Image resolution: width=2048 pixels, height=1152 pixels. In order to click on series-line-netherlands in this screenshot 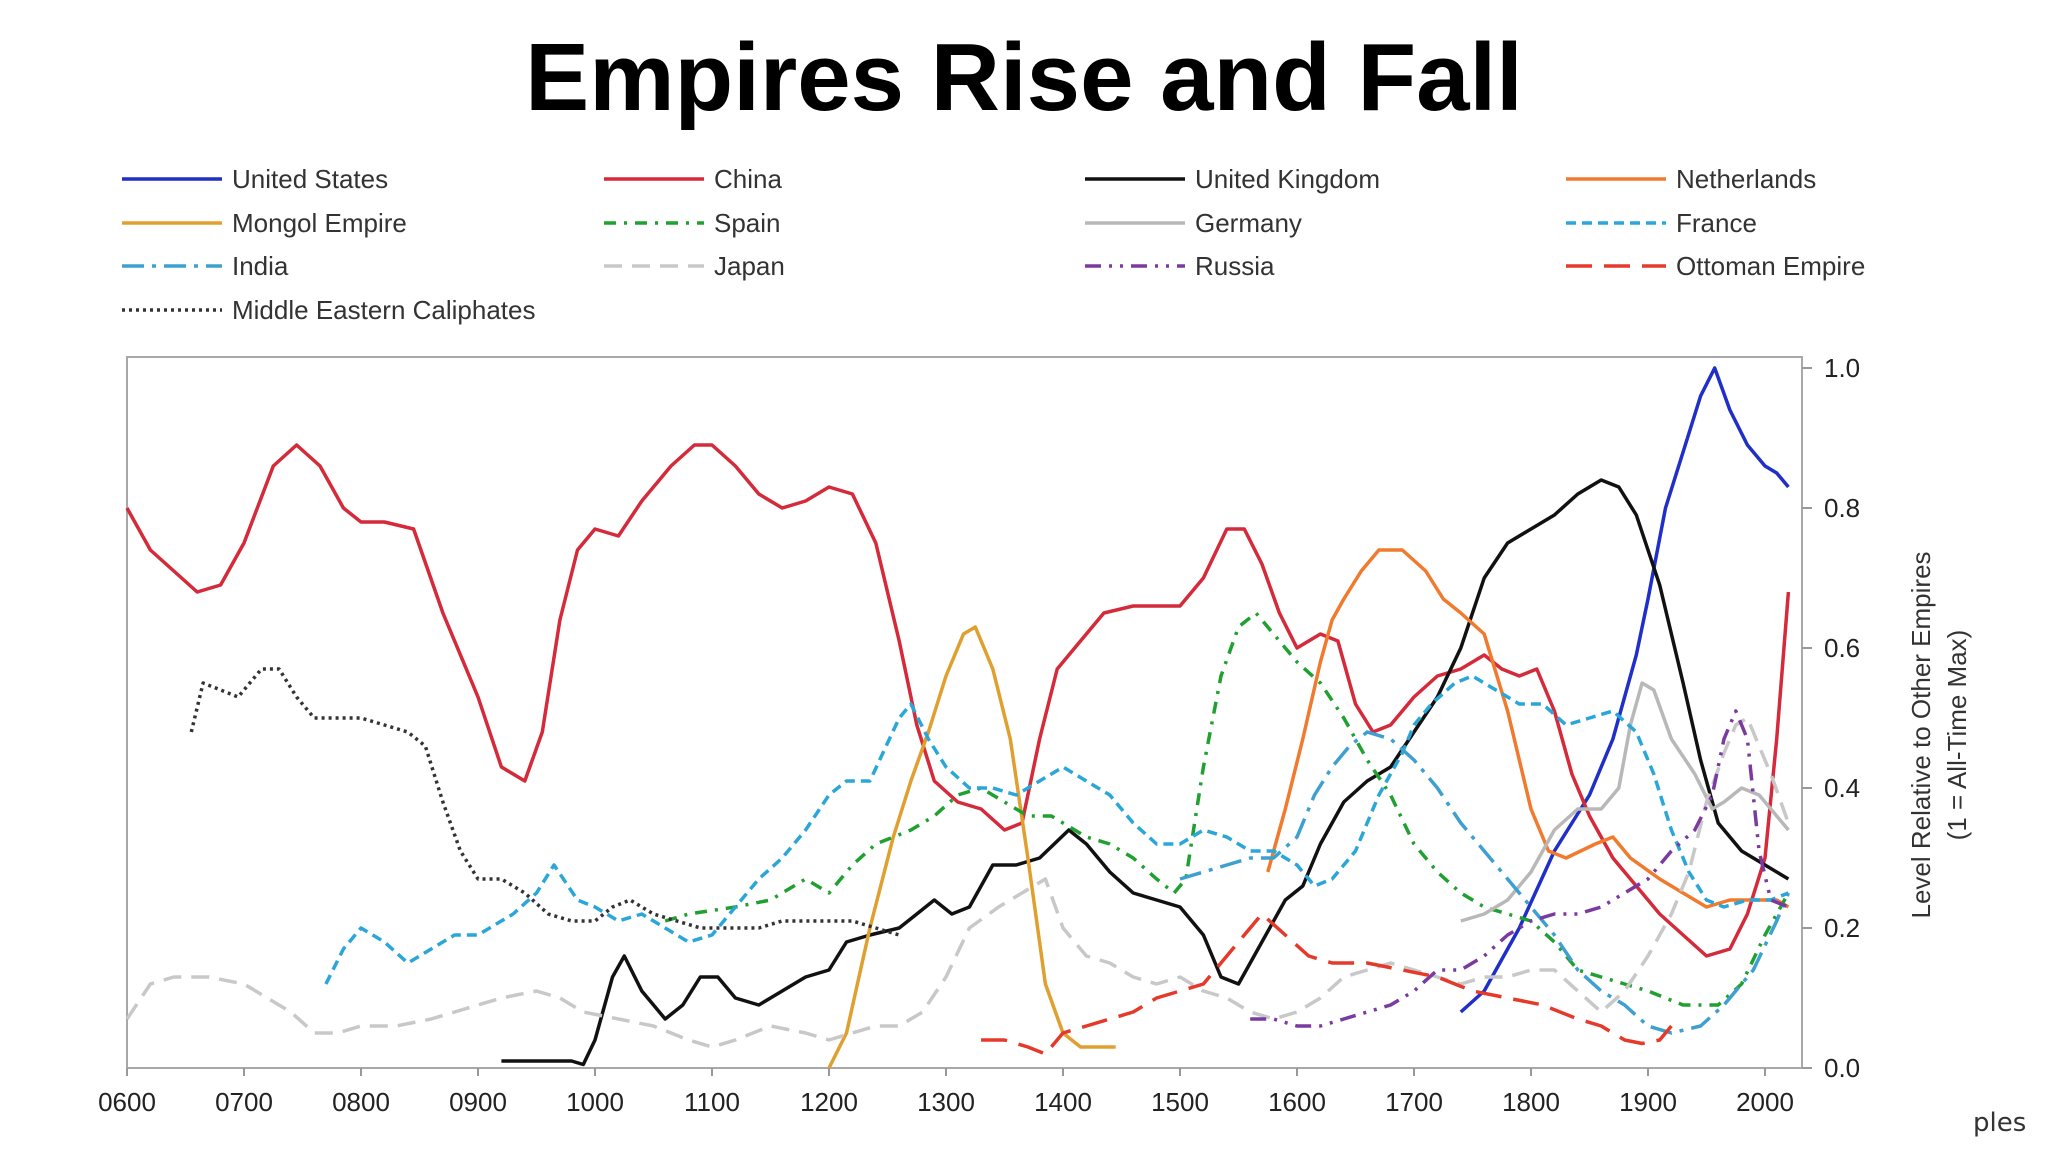, I will do `click(1528, 728)`.